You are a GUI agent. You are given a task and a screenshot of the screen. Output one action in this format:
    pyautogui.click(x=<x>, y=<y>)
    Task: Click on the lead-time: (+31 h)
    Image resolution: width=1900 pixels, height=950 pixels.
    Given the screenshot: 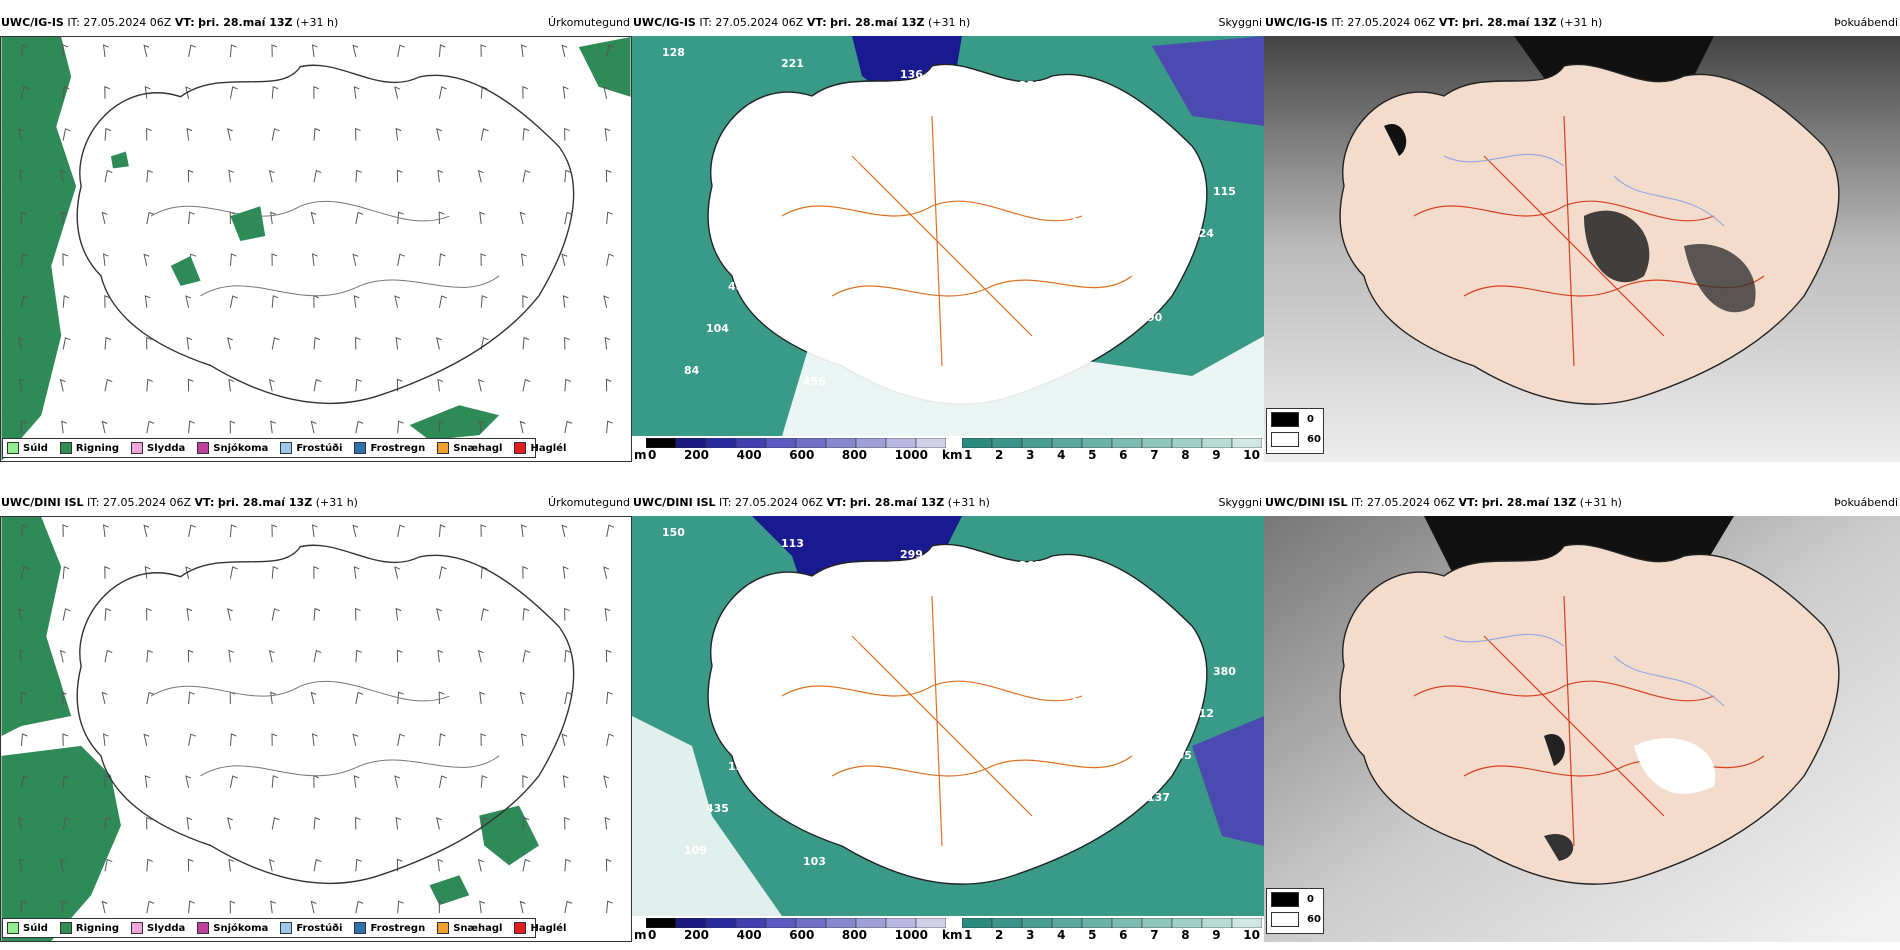 What is the action you would take?
    pyautogui.click(x=336, y=502)
    